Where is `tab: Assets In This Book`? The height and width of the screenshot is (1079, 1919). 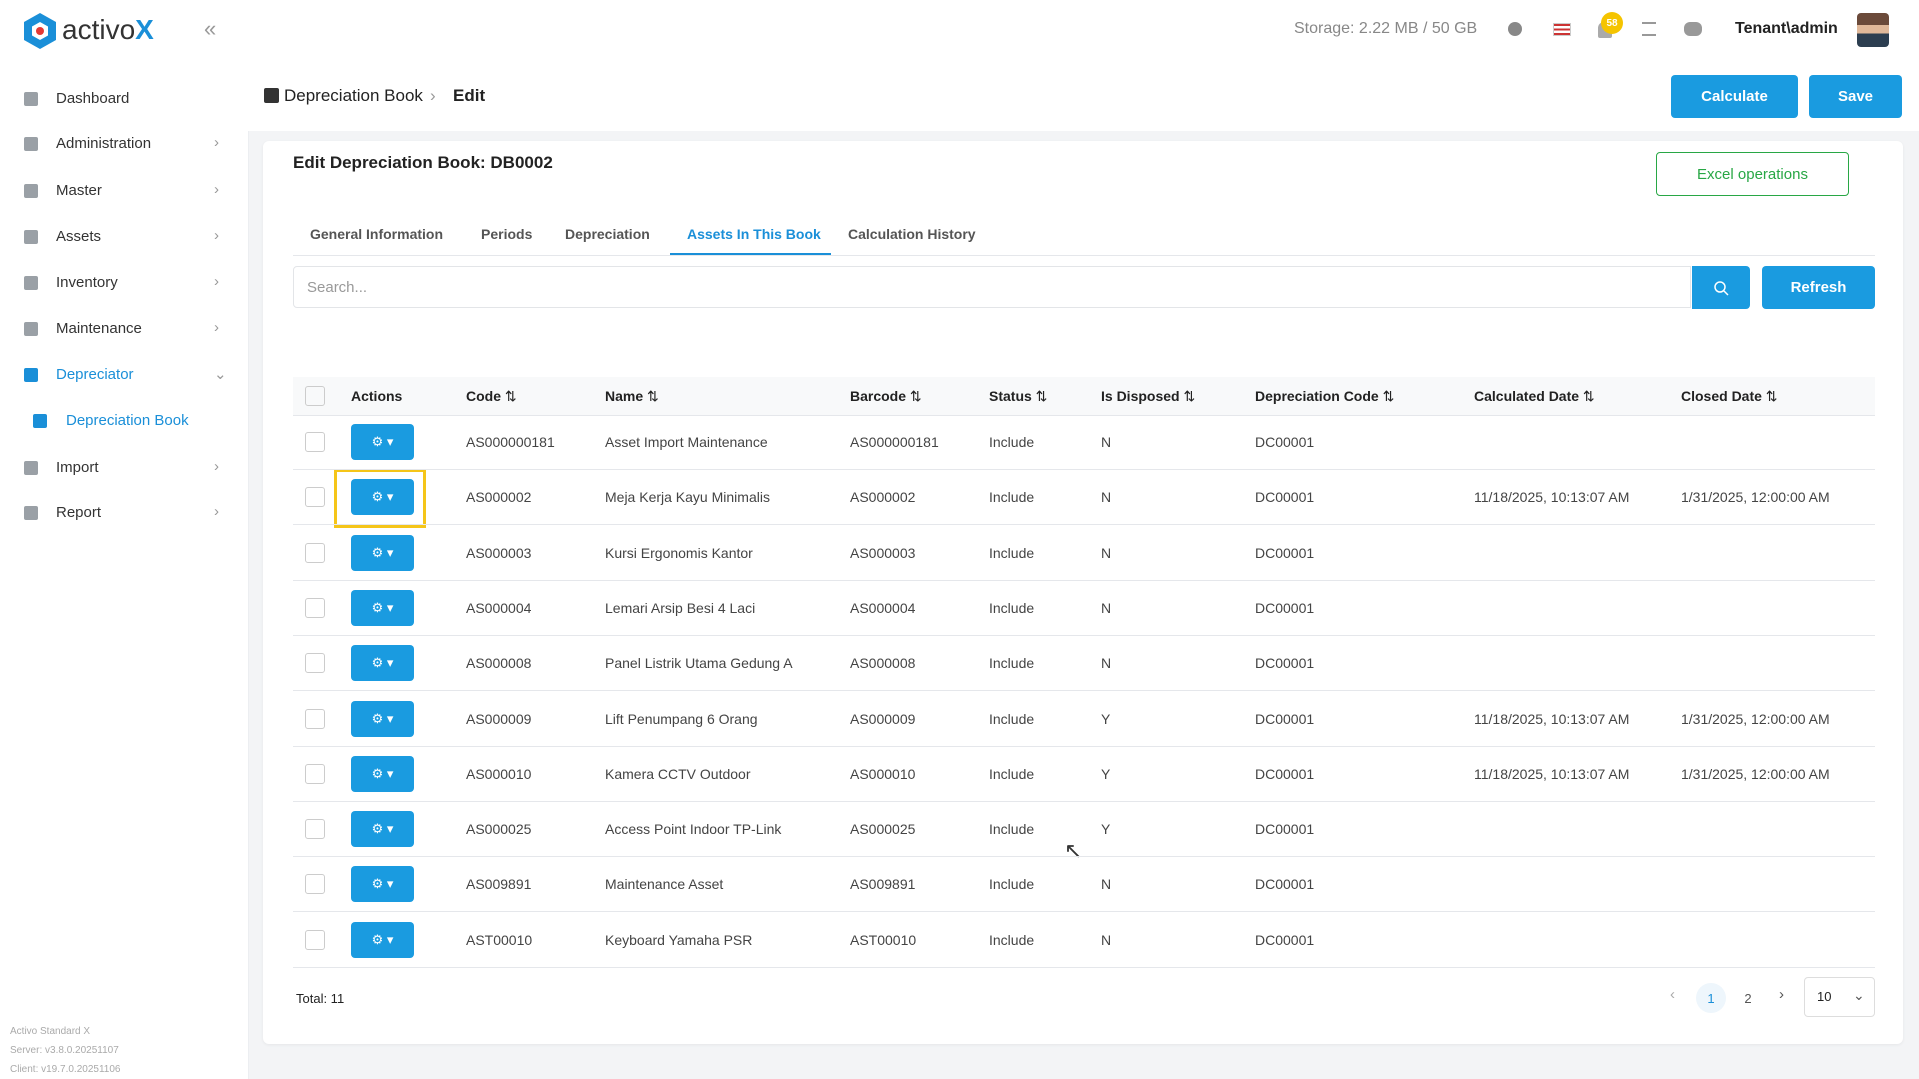
tab: Assets In This Book is located at coordinates (754, 234).